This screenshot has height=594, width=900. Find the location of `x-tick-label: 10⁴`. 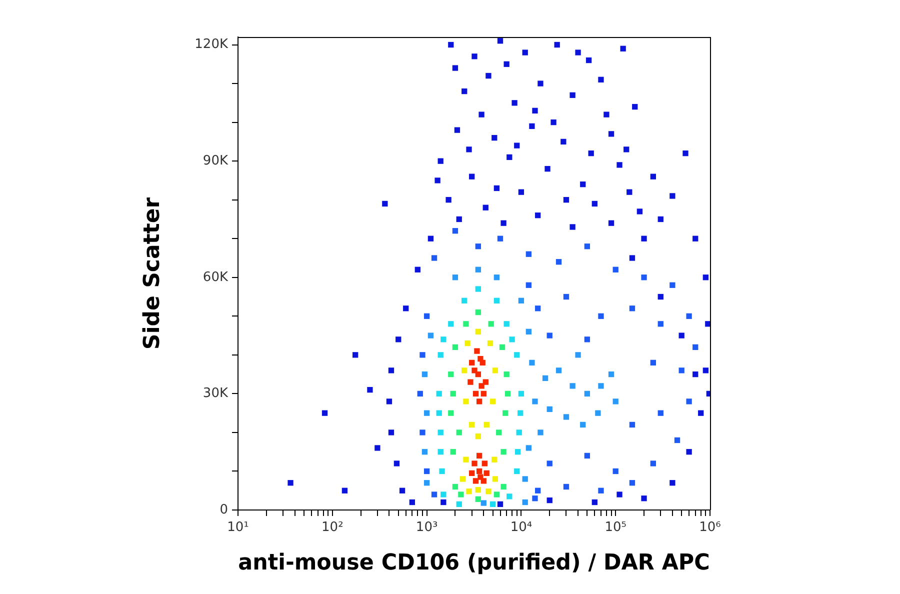

x-tick-label: 10⁴ is located at coordinates (521, 528).